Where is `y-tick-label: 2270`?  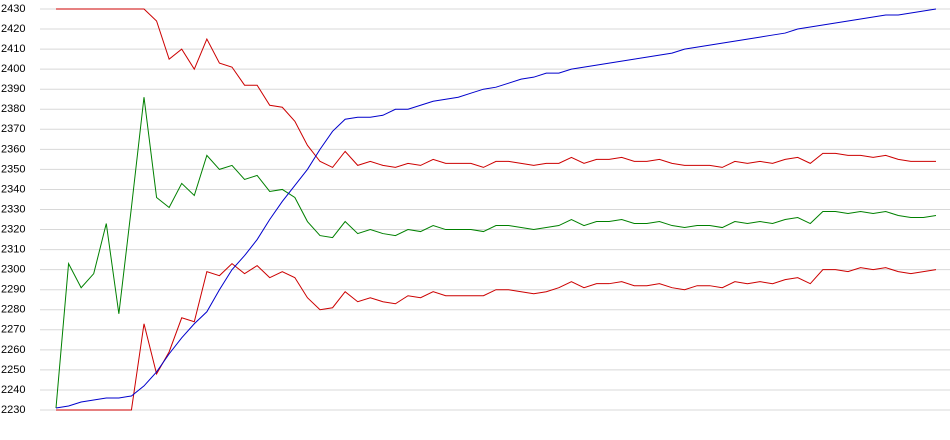 y-tick-label: 2270 is located at coordinates (13, 330).